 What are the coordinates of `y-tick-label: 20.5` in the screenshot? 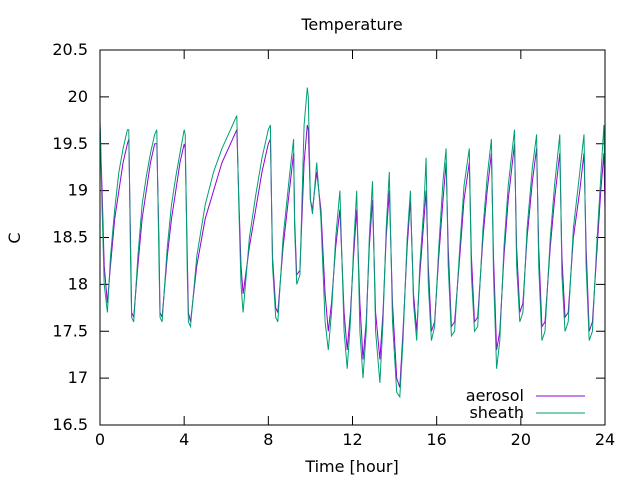 It's located at (70, 49).